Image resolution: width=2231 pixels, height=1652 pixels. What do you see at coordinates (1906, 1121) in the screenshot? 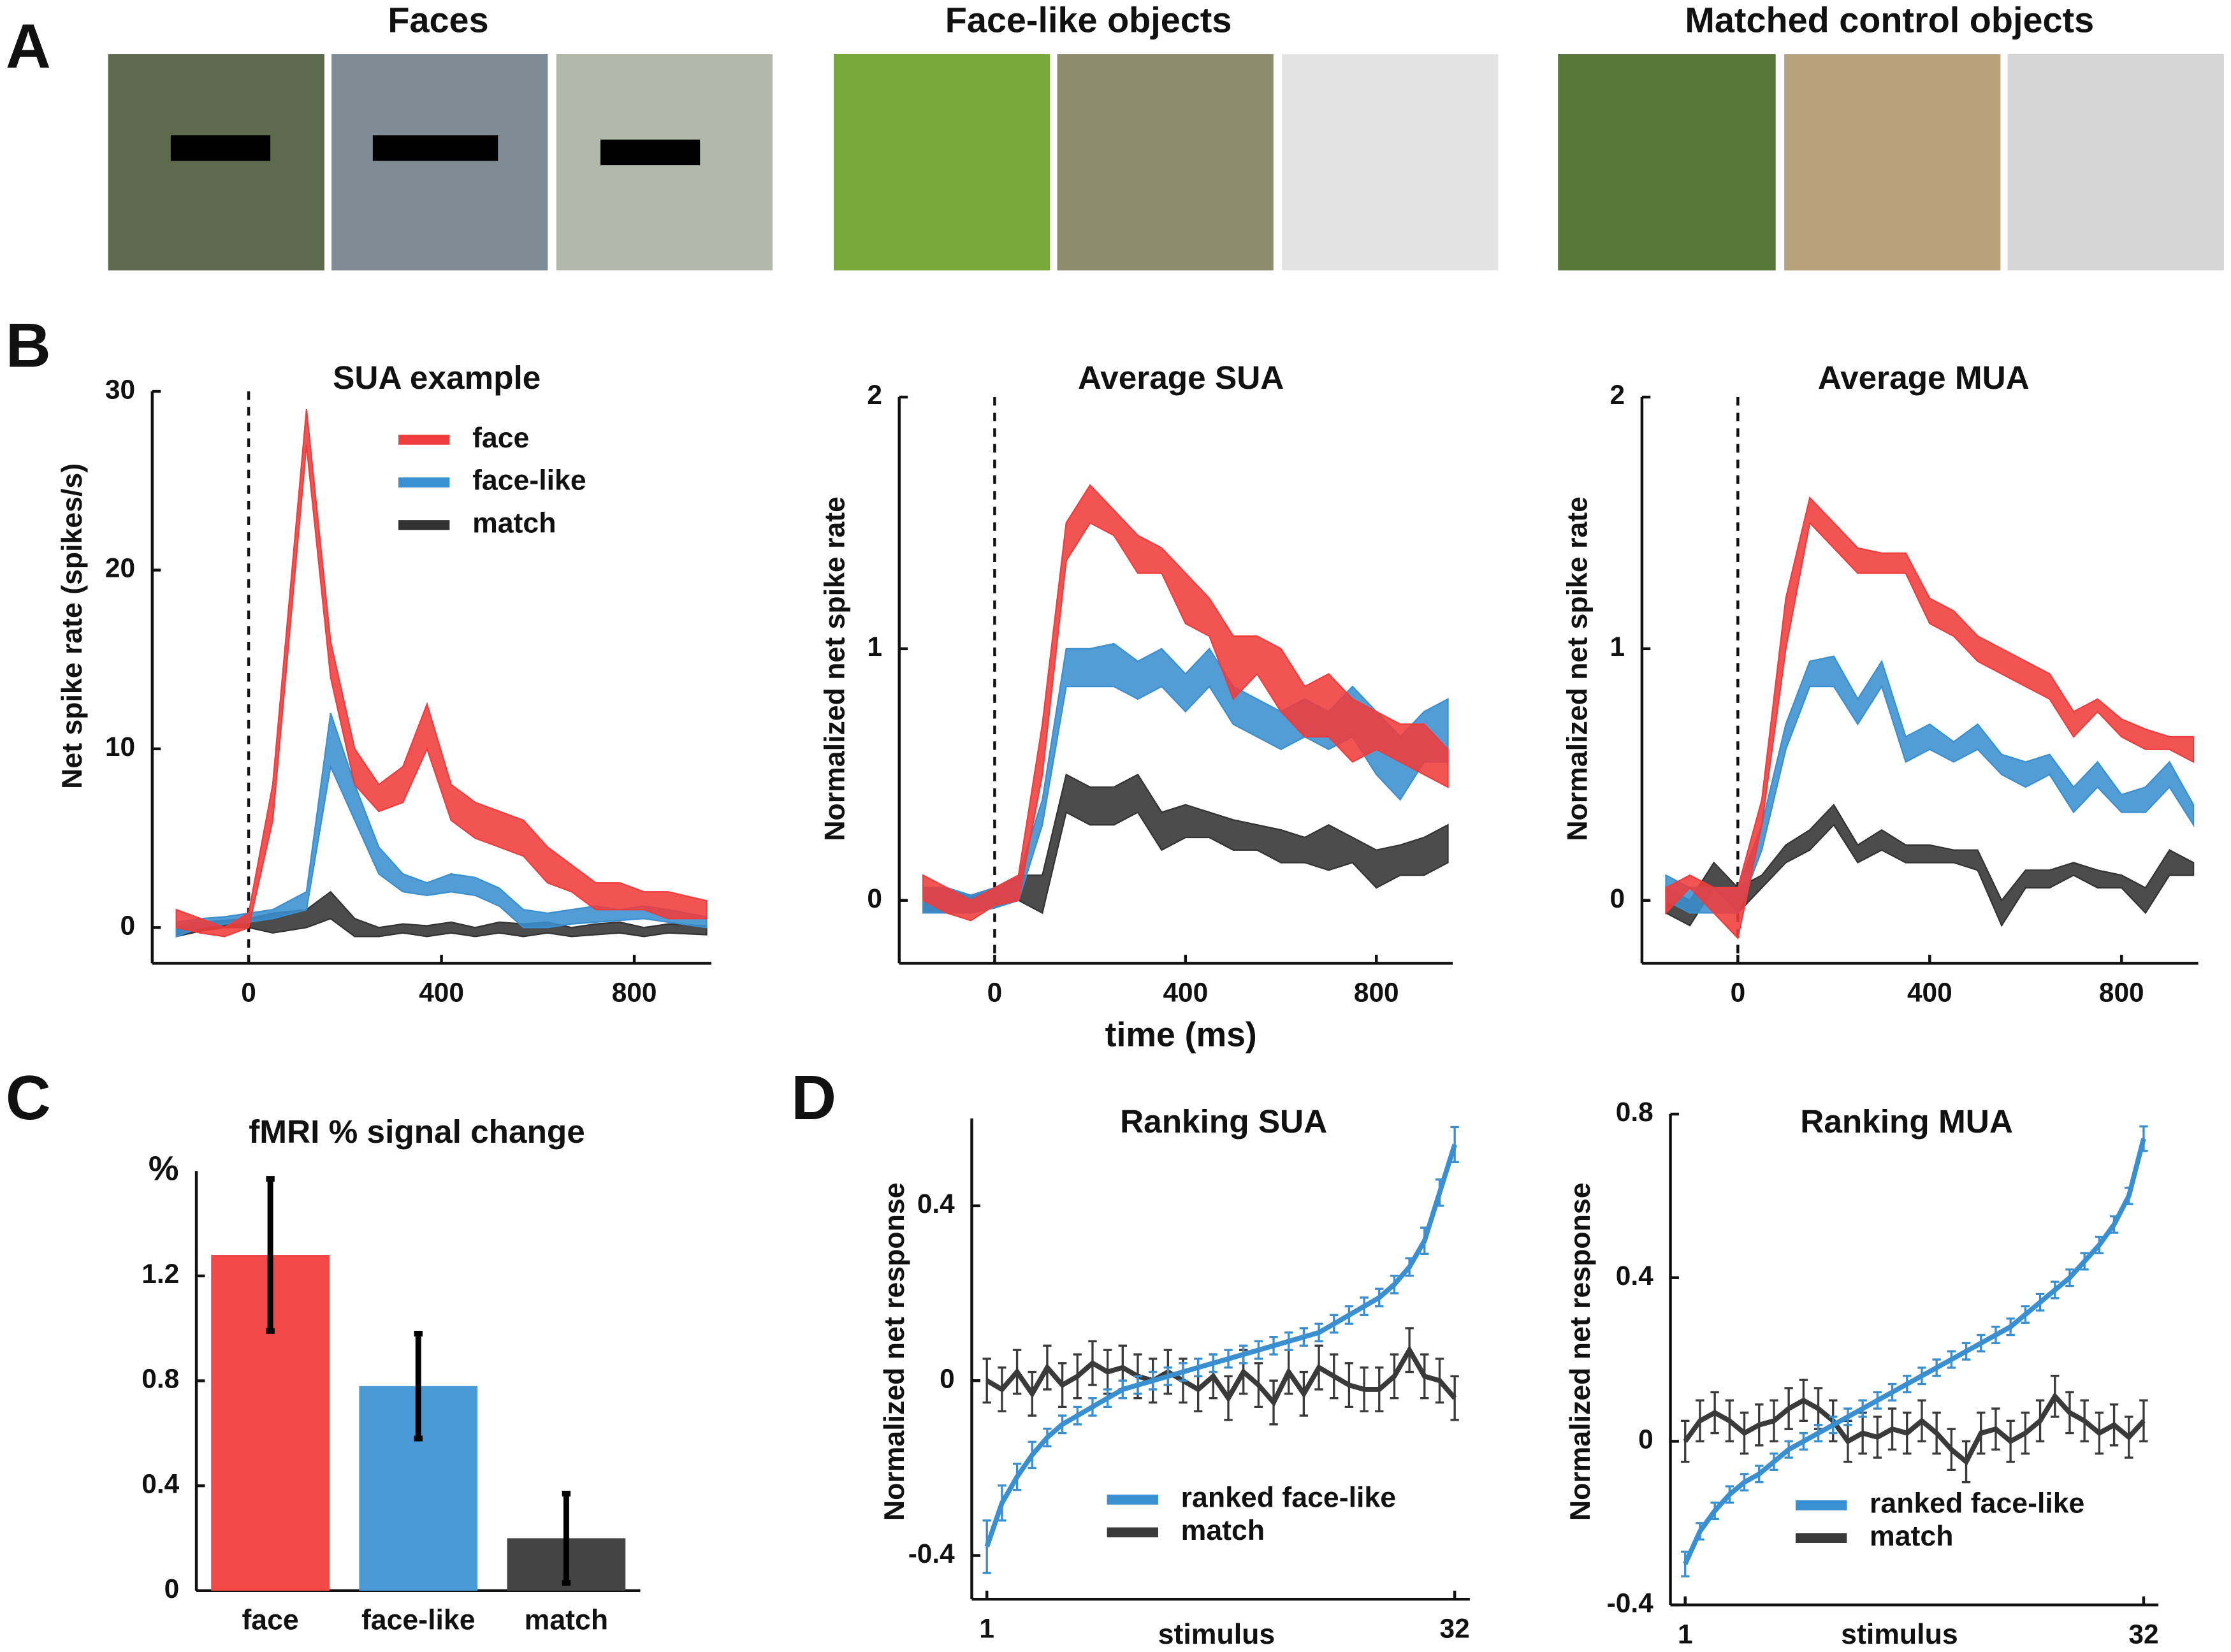
I see `chart-title: Ranking MUA` at bounding box center [1906, 1121].